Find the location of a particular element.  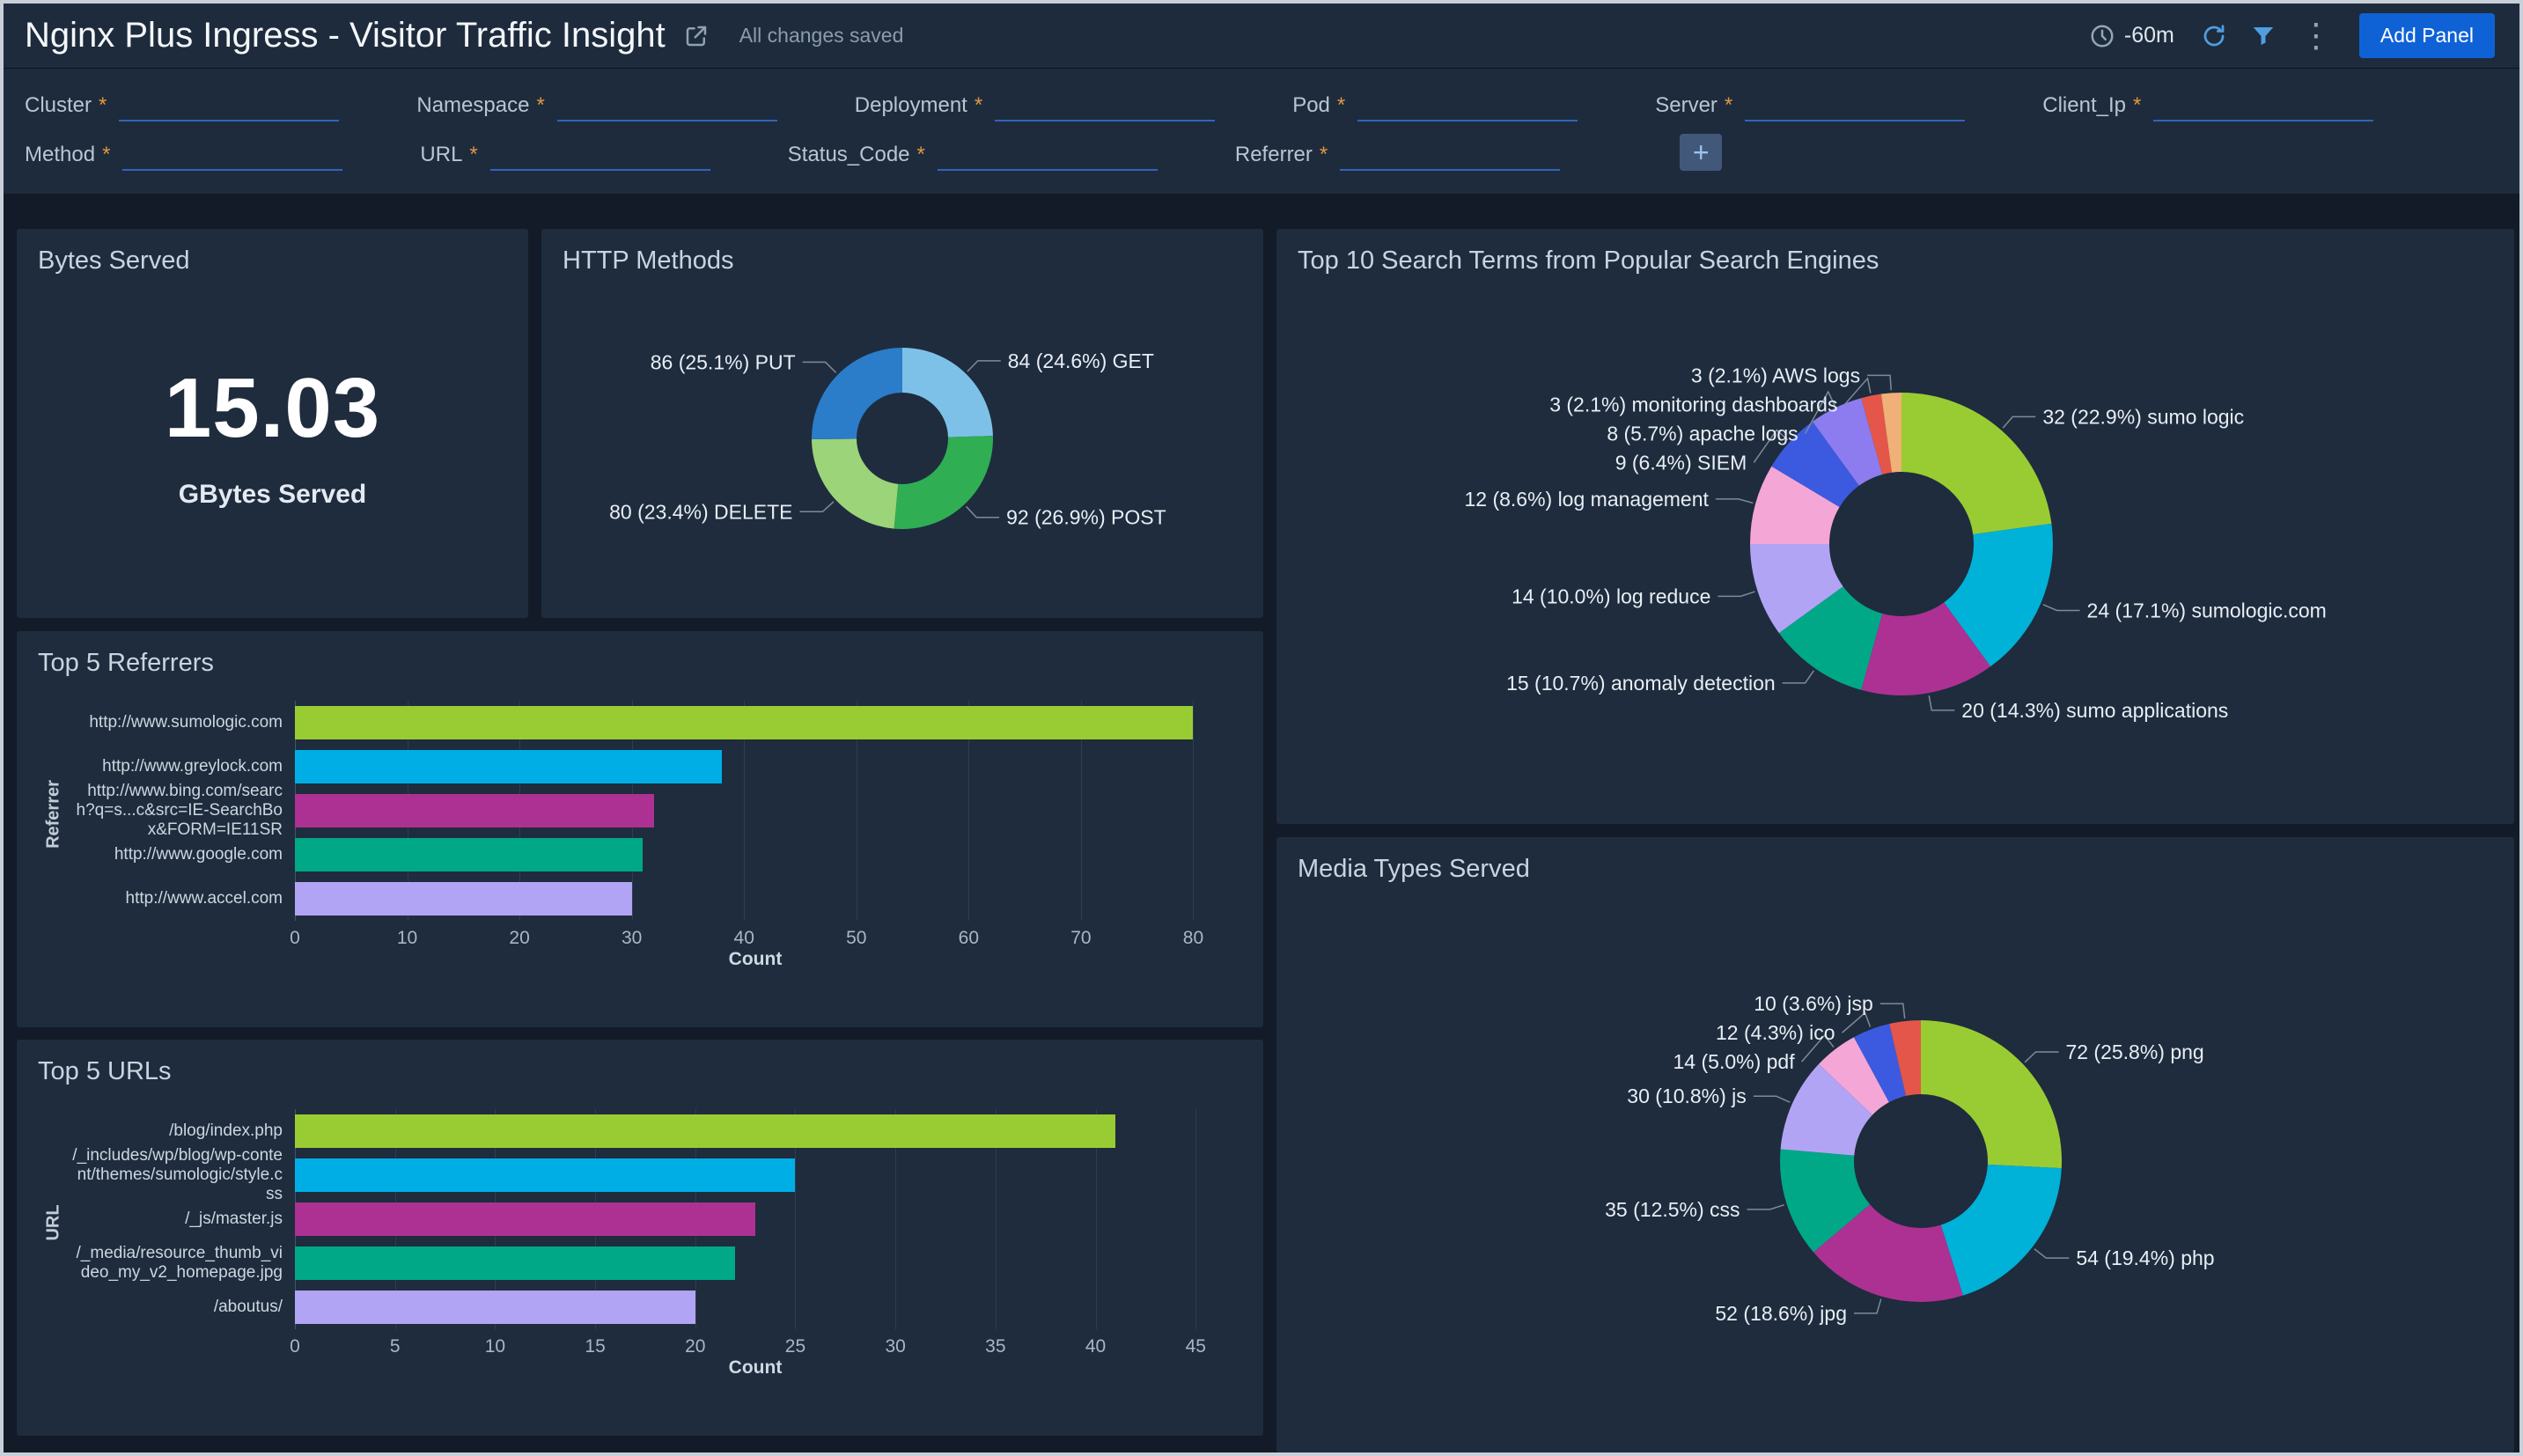

bar-http-www-accel-com is located at coordinates (464, 899).